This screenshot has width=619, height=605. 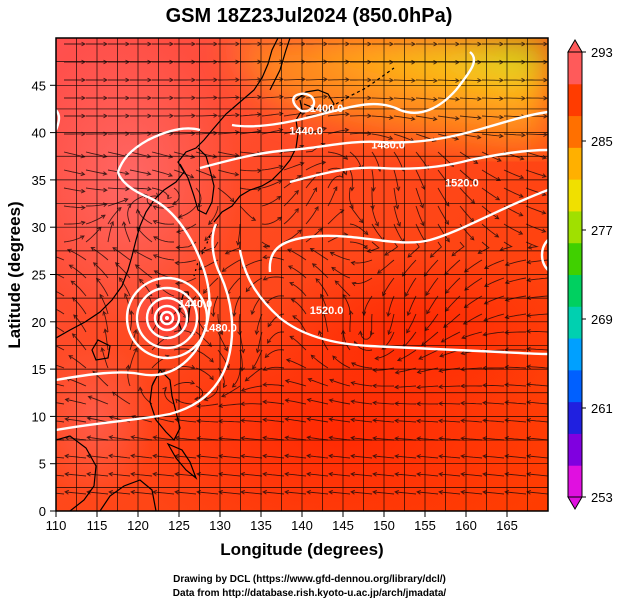 I want to click on contour-1520-south, so click(x=393, y=302).